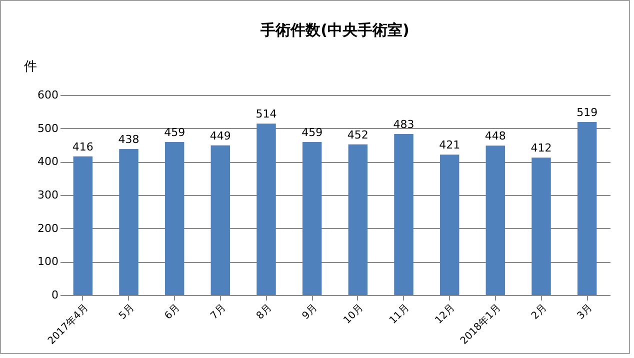  Describe the element at coordinates (220, 135) in the screenshot. I see `data-label: 449` at that location.